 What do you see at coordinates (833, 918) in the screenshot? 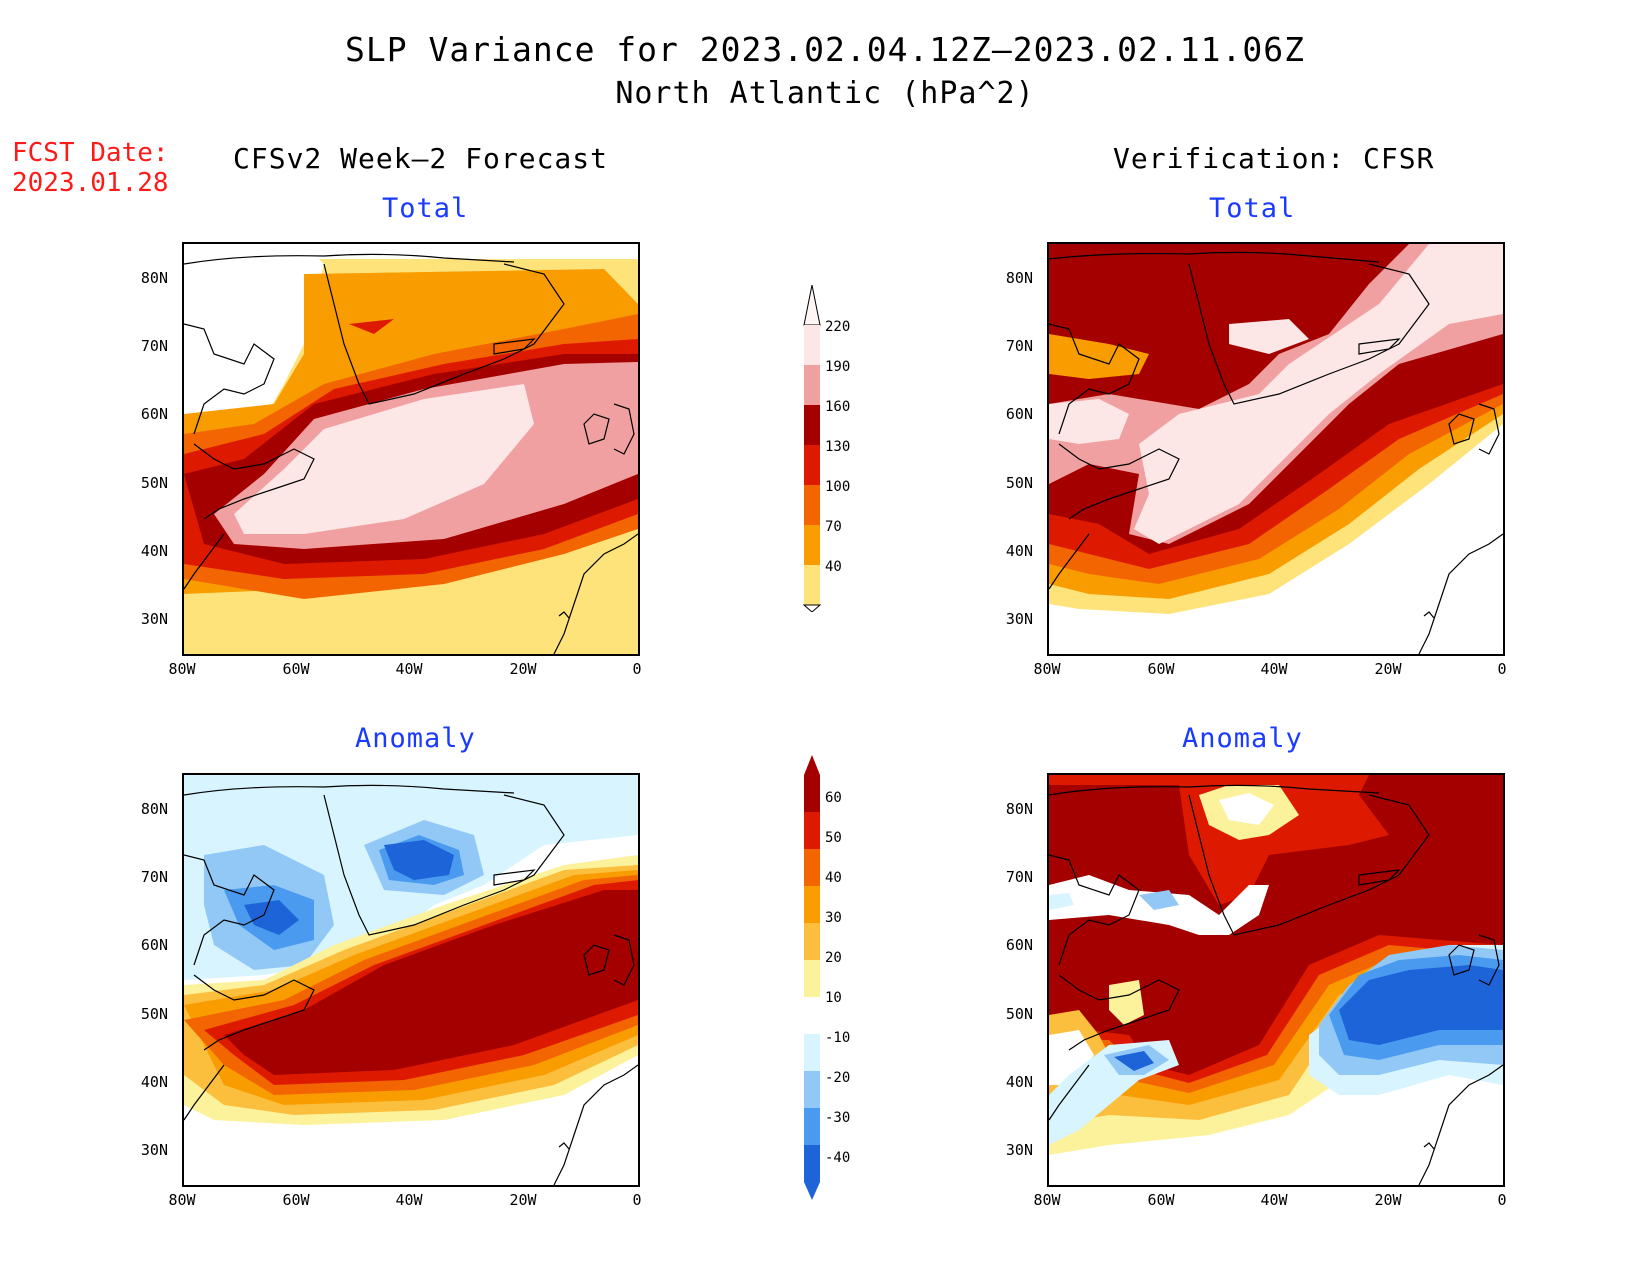
I see `anomaly-colorbar-label: 30` at bounding box center [833, 918].